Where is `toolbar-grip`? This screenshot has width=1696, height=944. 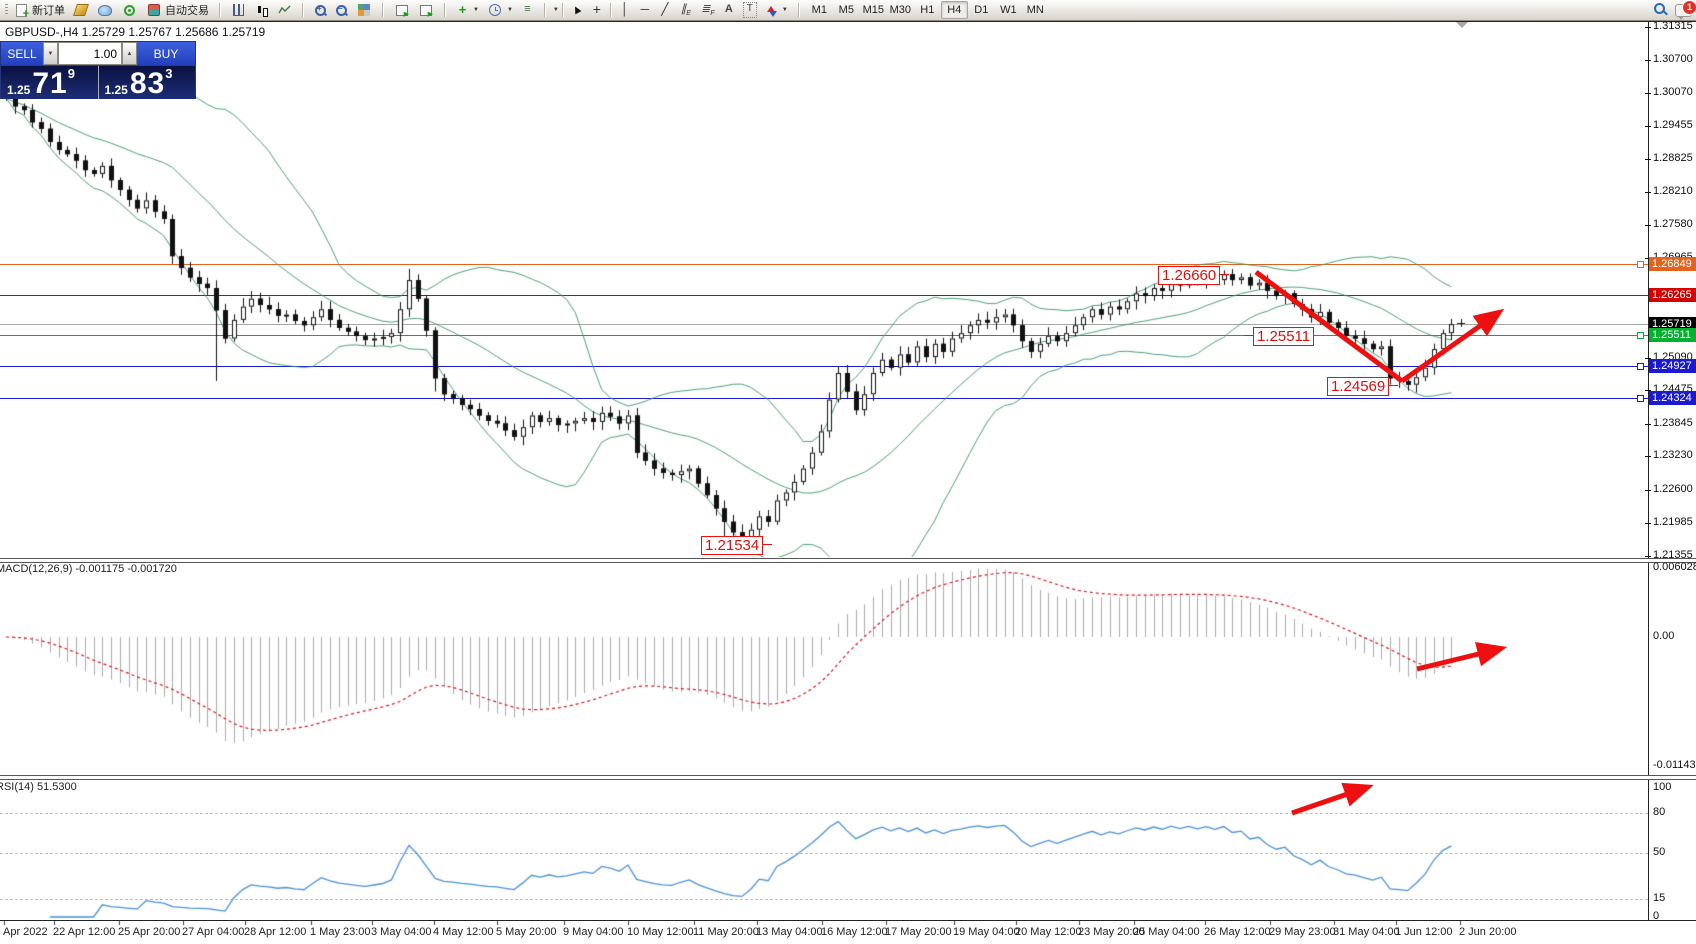
toolbar-grip is located at coordinates (6, 10).